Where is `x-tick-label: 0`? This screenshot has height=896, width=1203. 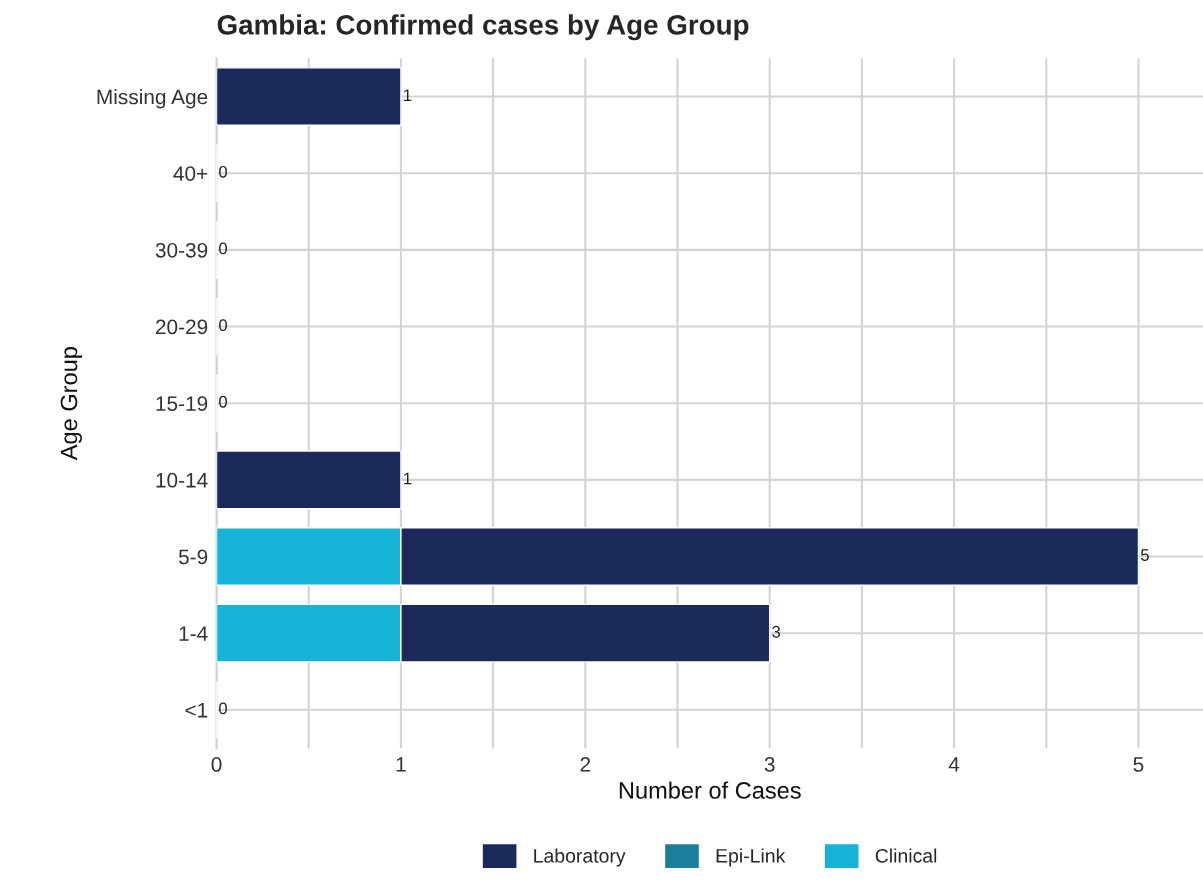 x-tick-label: 0 is located at coordinates (216, 764).